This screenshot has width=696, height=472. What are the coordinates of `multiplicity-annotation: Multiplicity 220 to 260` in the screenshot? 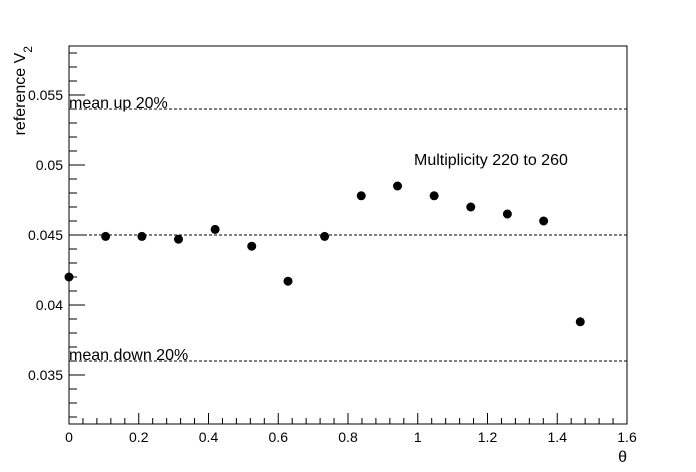 It's located at (491, 160).